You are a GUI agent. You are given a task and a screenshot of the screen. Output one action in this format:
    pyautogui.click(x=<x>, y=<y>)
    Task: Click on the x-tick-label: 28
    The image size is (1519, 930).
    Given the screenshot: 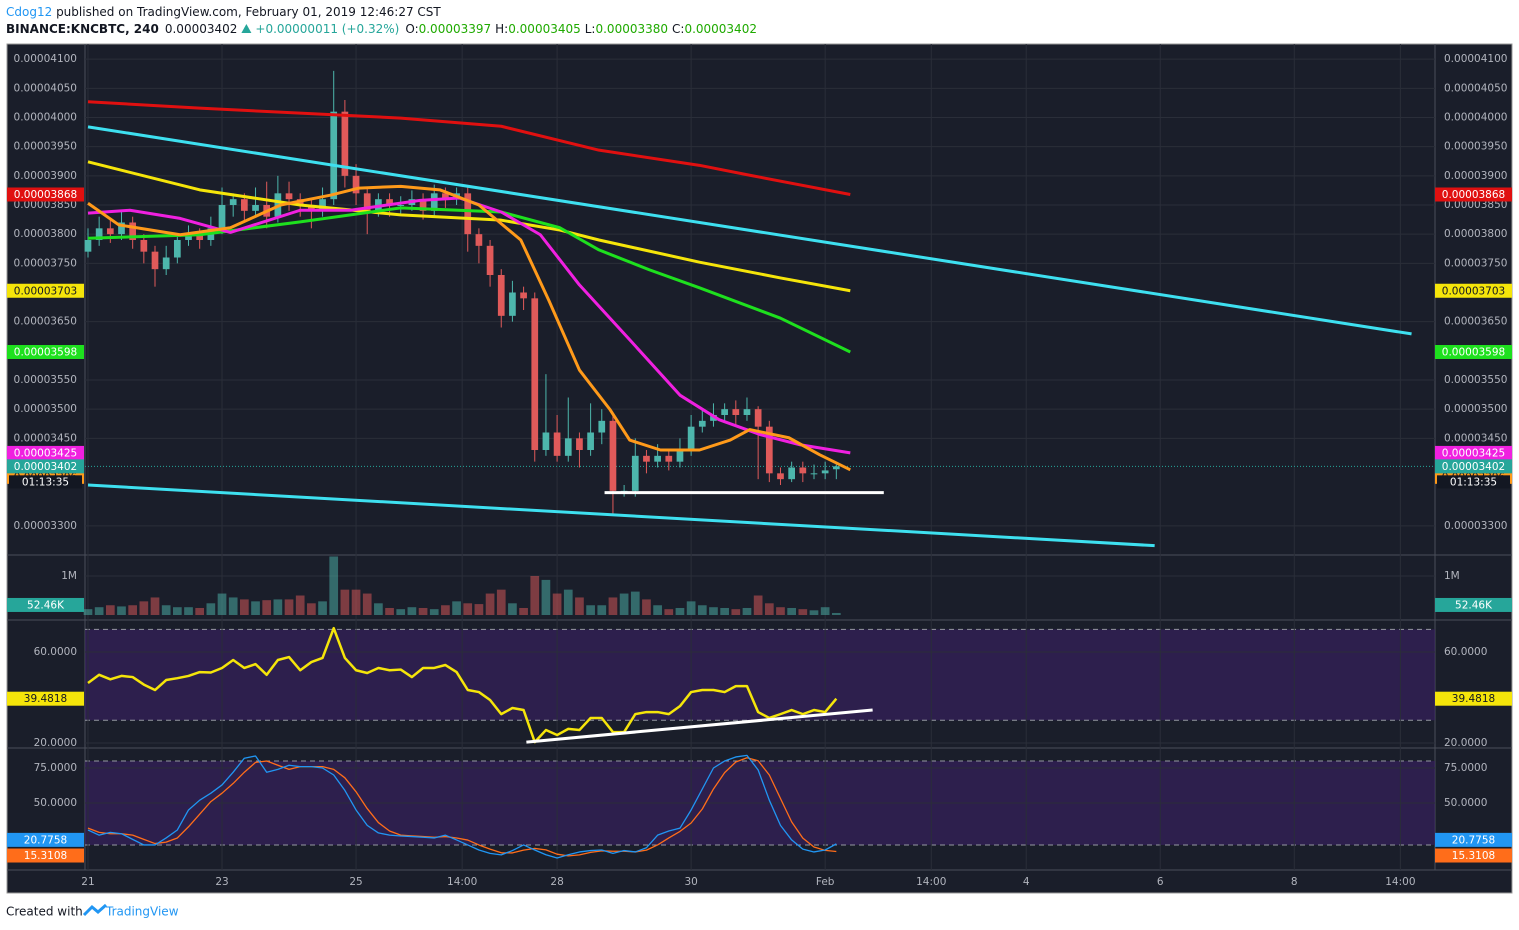 What is the action you would take?
    pyautogui.click(x=556, y=882)
    